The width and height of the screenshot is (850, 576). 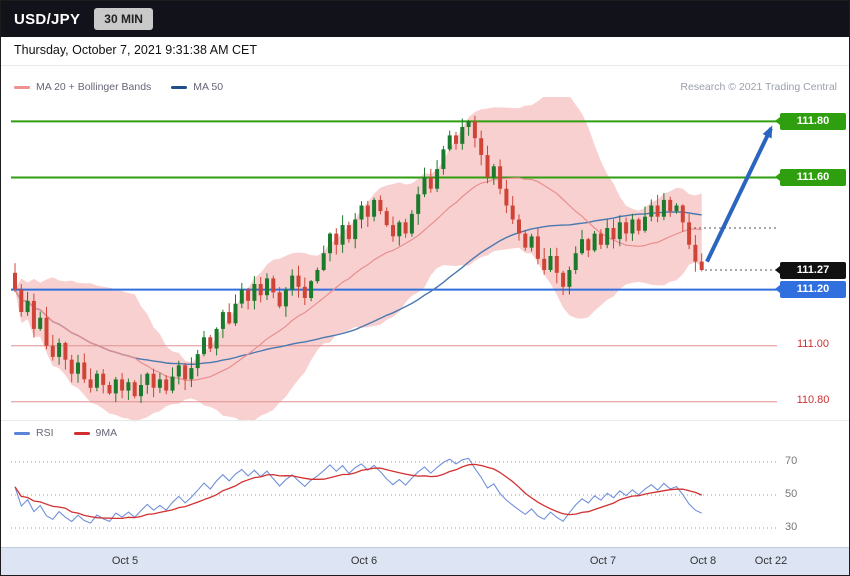 I want to click on rsi-ma-legend-item: 9MA, so click(x=95, y=433).